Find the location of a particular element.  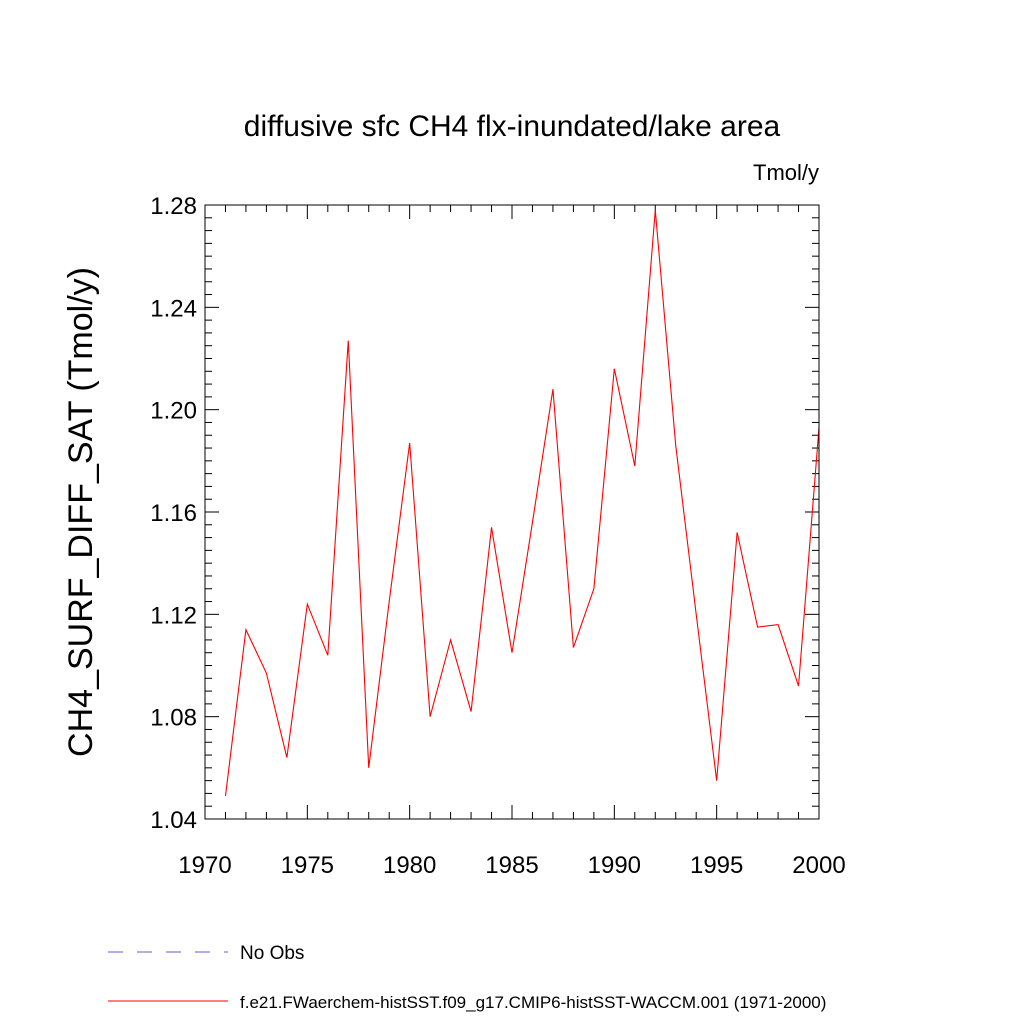

x-tick-label: 1985 is located at coordinates (511, 865).